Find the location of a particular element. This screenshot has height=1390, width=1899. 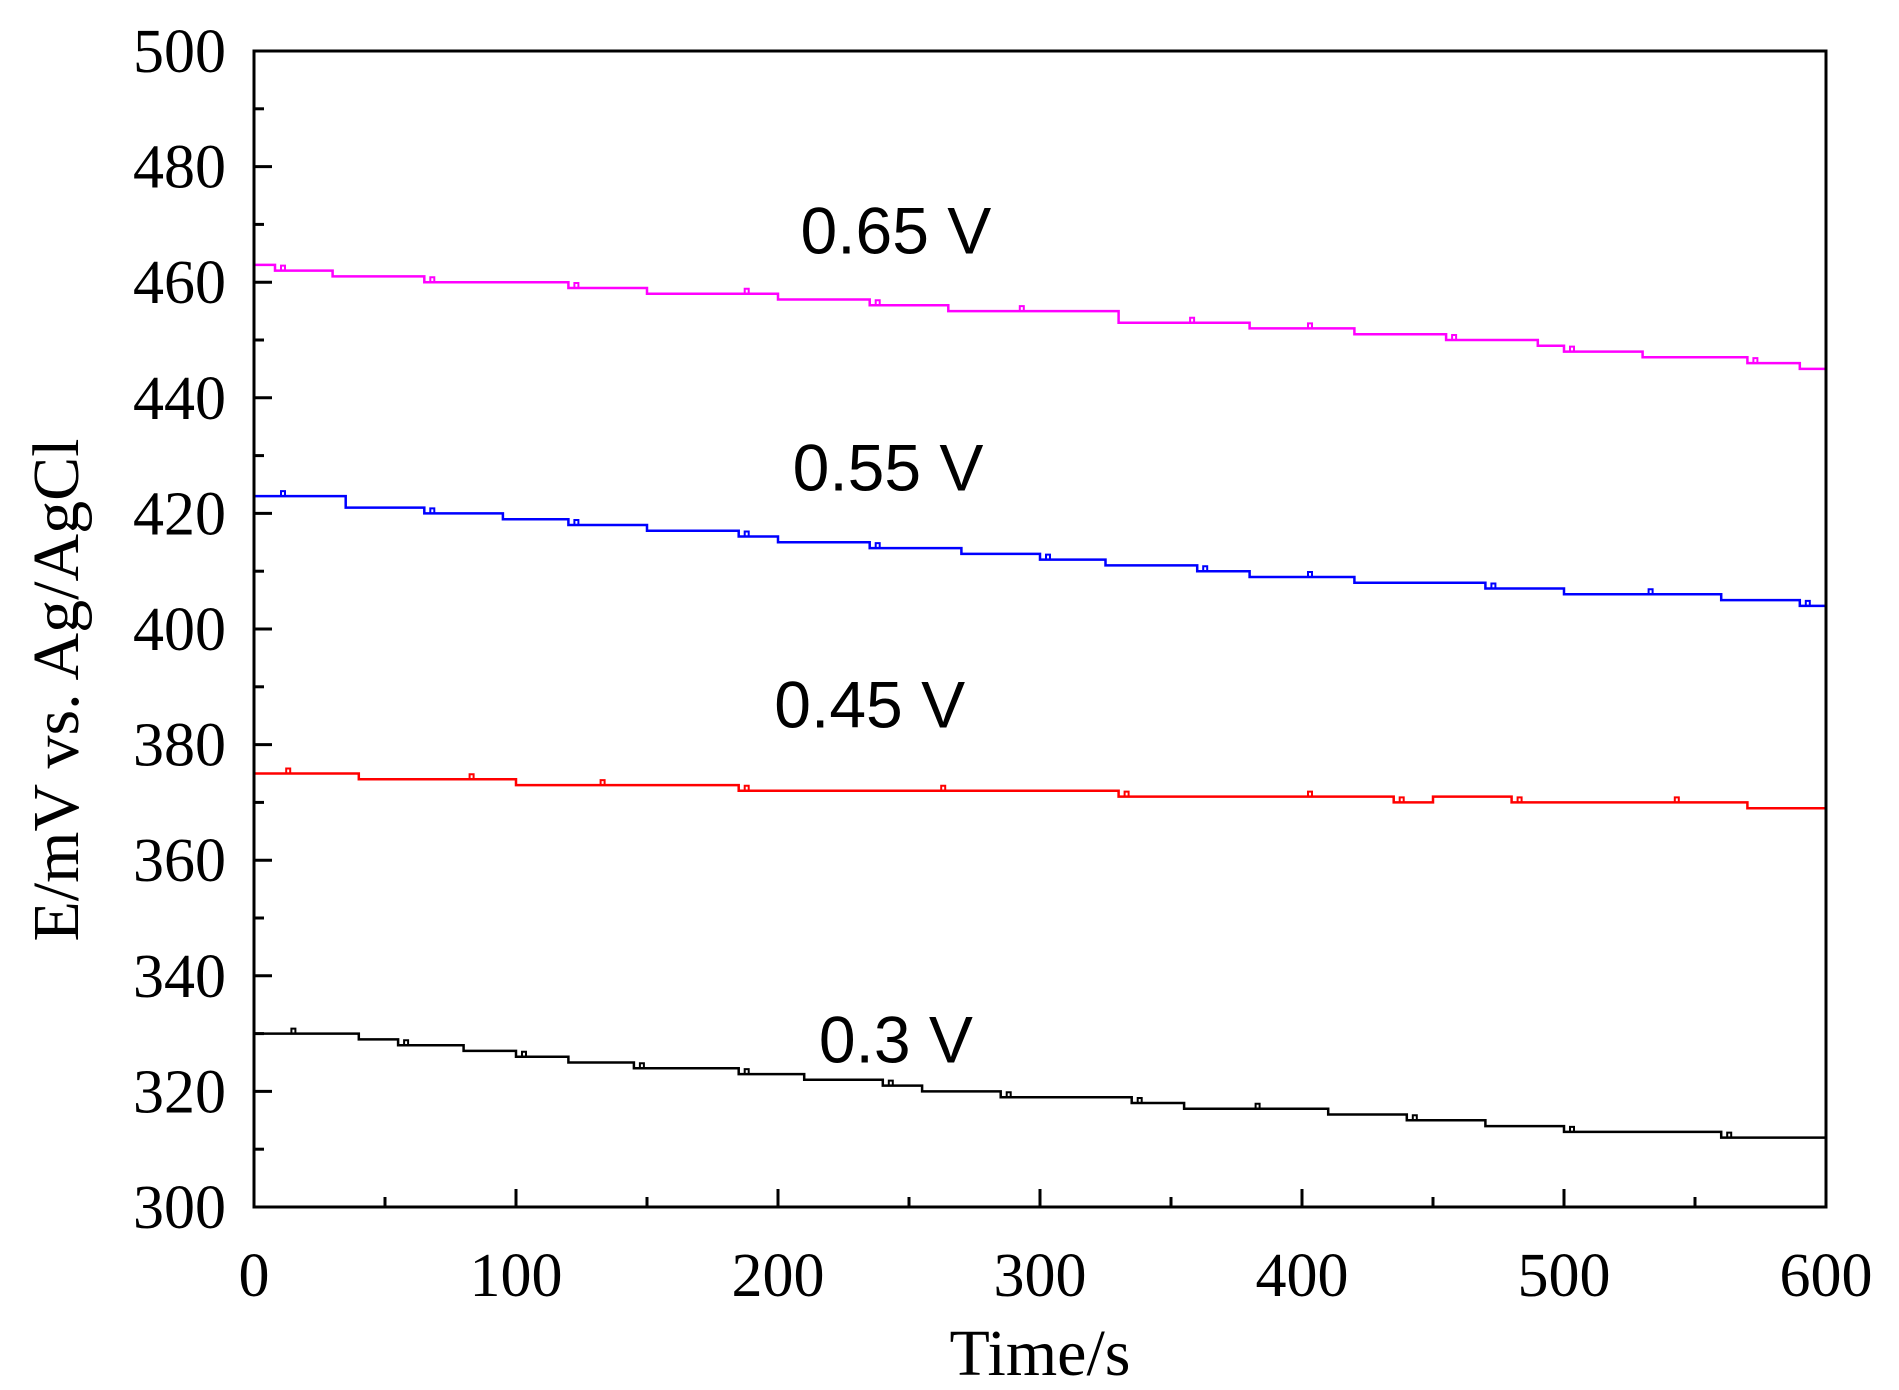

series-line-0-45-V is located at coordinates (1040, 791).